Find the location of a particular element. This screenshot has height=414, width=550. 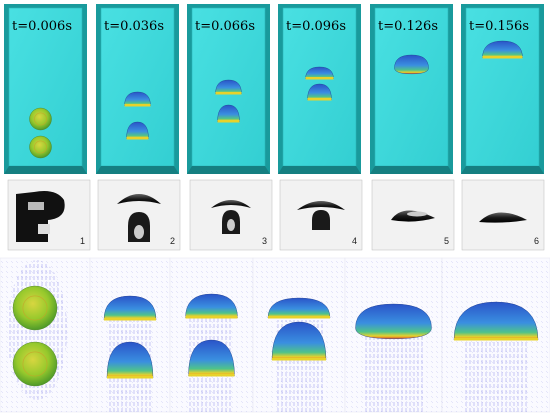

photo-panel-2: 2 is located at coordinates (139, 215).